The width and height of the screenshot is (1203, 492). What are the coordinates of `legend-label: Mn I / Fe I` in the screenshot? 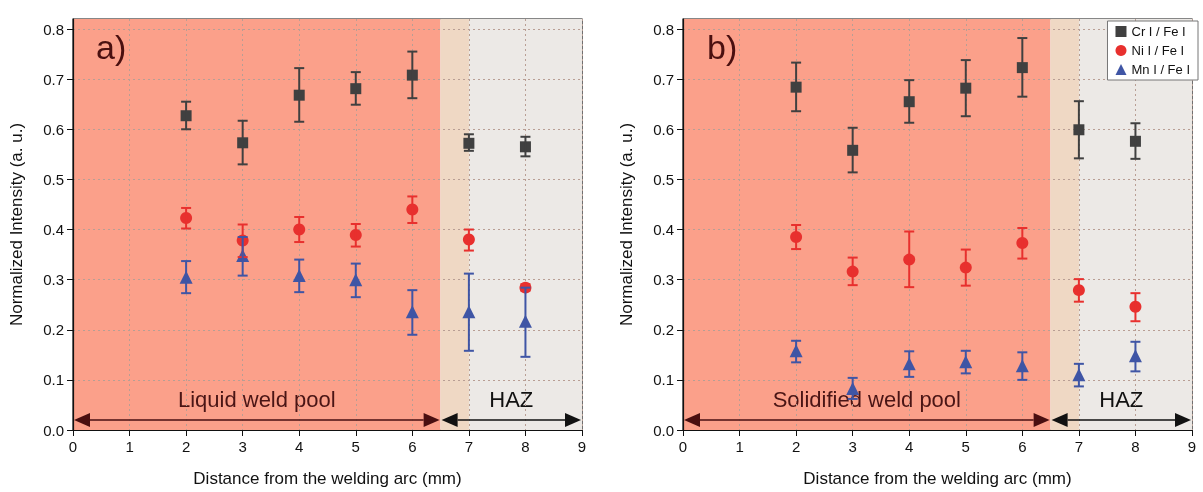 It's located at (1160, 69).